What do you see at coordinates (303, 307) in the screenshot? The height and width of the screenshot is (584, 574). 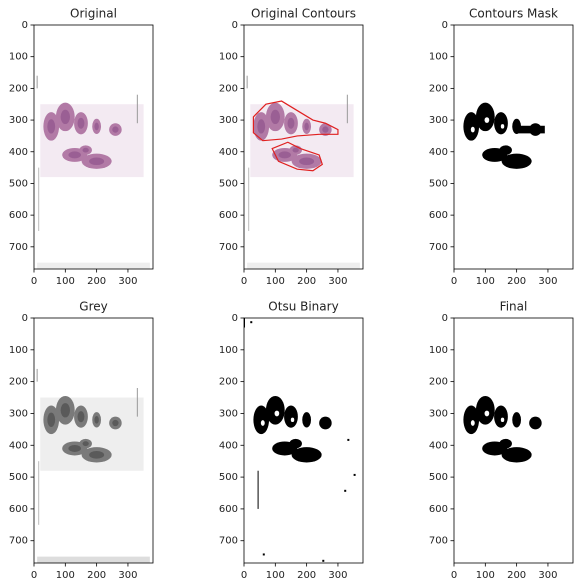 I see `panel-title: Otsu Binary` at bounding box center [303, 307].